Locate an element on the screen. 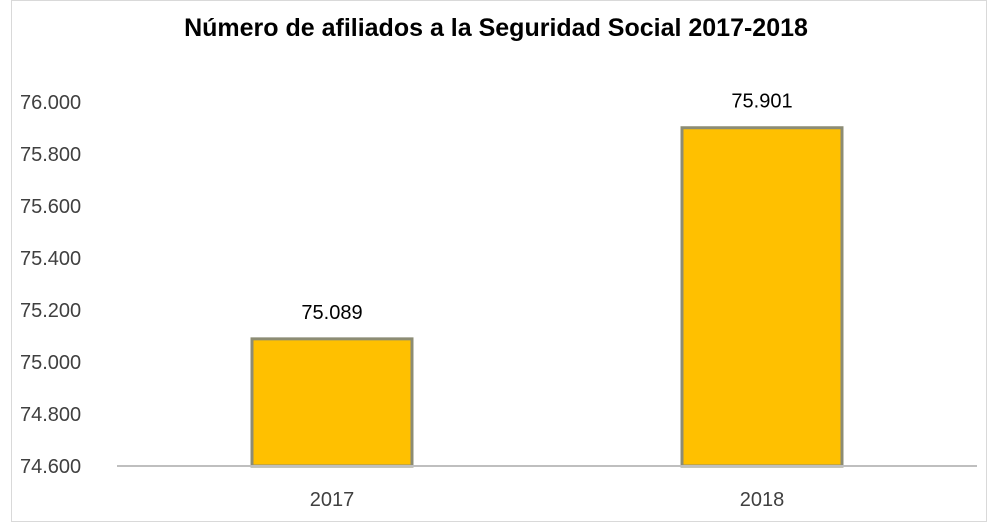  y-tick-label: 75.200 is located at coordinates (50, 311).